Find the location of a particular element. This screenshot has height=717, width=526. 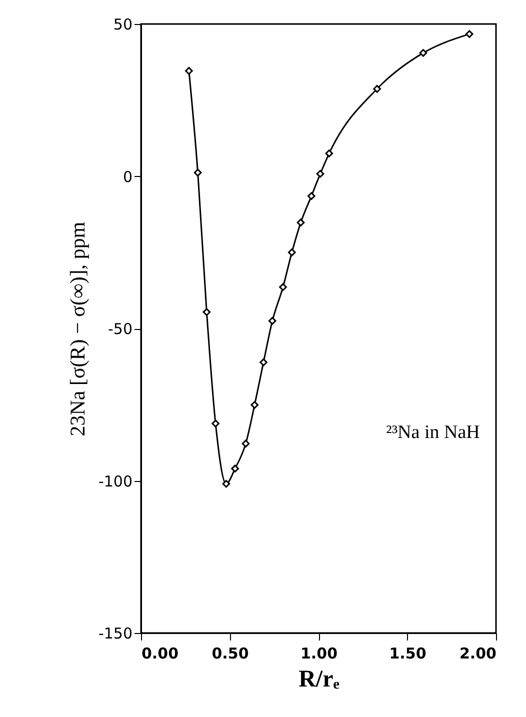

y-tick-label: 50 is located at coordinates (122, 25).